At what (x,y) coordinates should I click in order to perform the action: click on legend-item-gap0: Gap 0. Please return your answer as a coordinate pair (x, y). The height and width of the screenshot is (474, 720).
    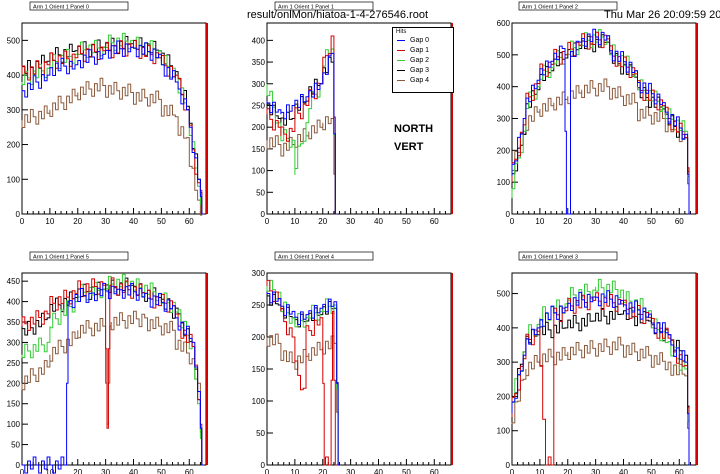
    Looking at the image, I should click on (424, 40).